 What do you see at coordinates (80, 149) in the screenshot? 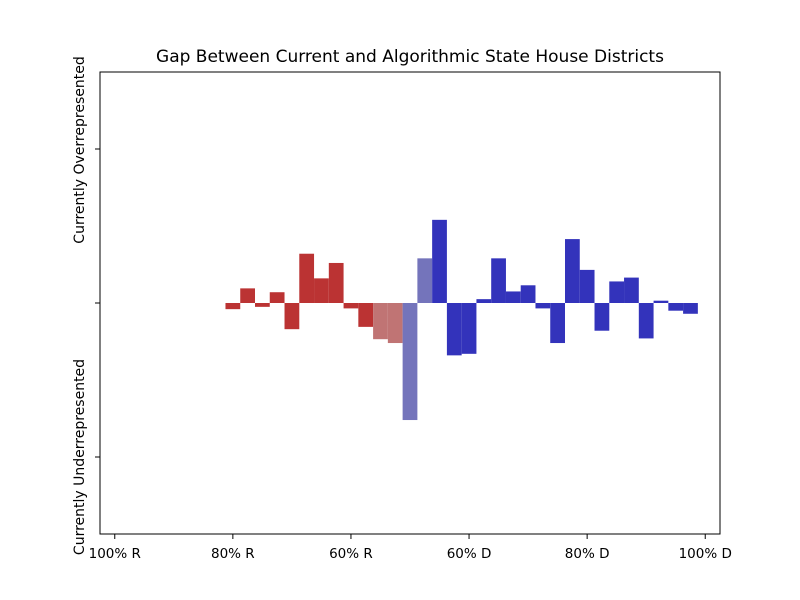
I see `y-label-overrepresented: Currently Overrepresented` at bounding box center [80, 149].